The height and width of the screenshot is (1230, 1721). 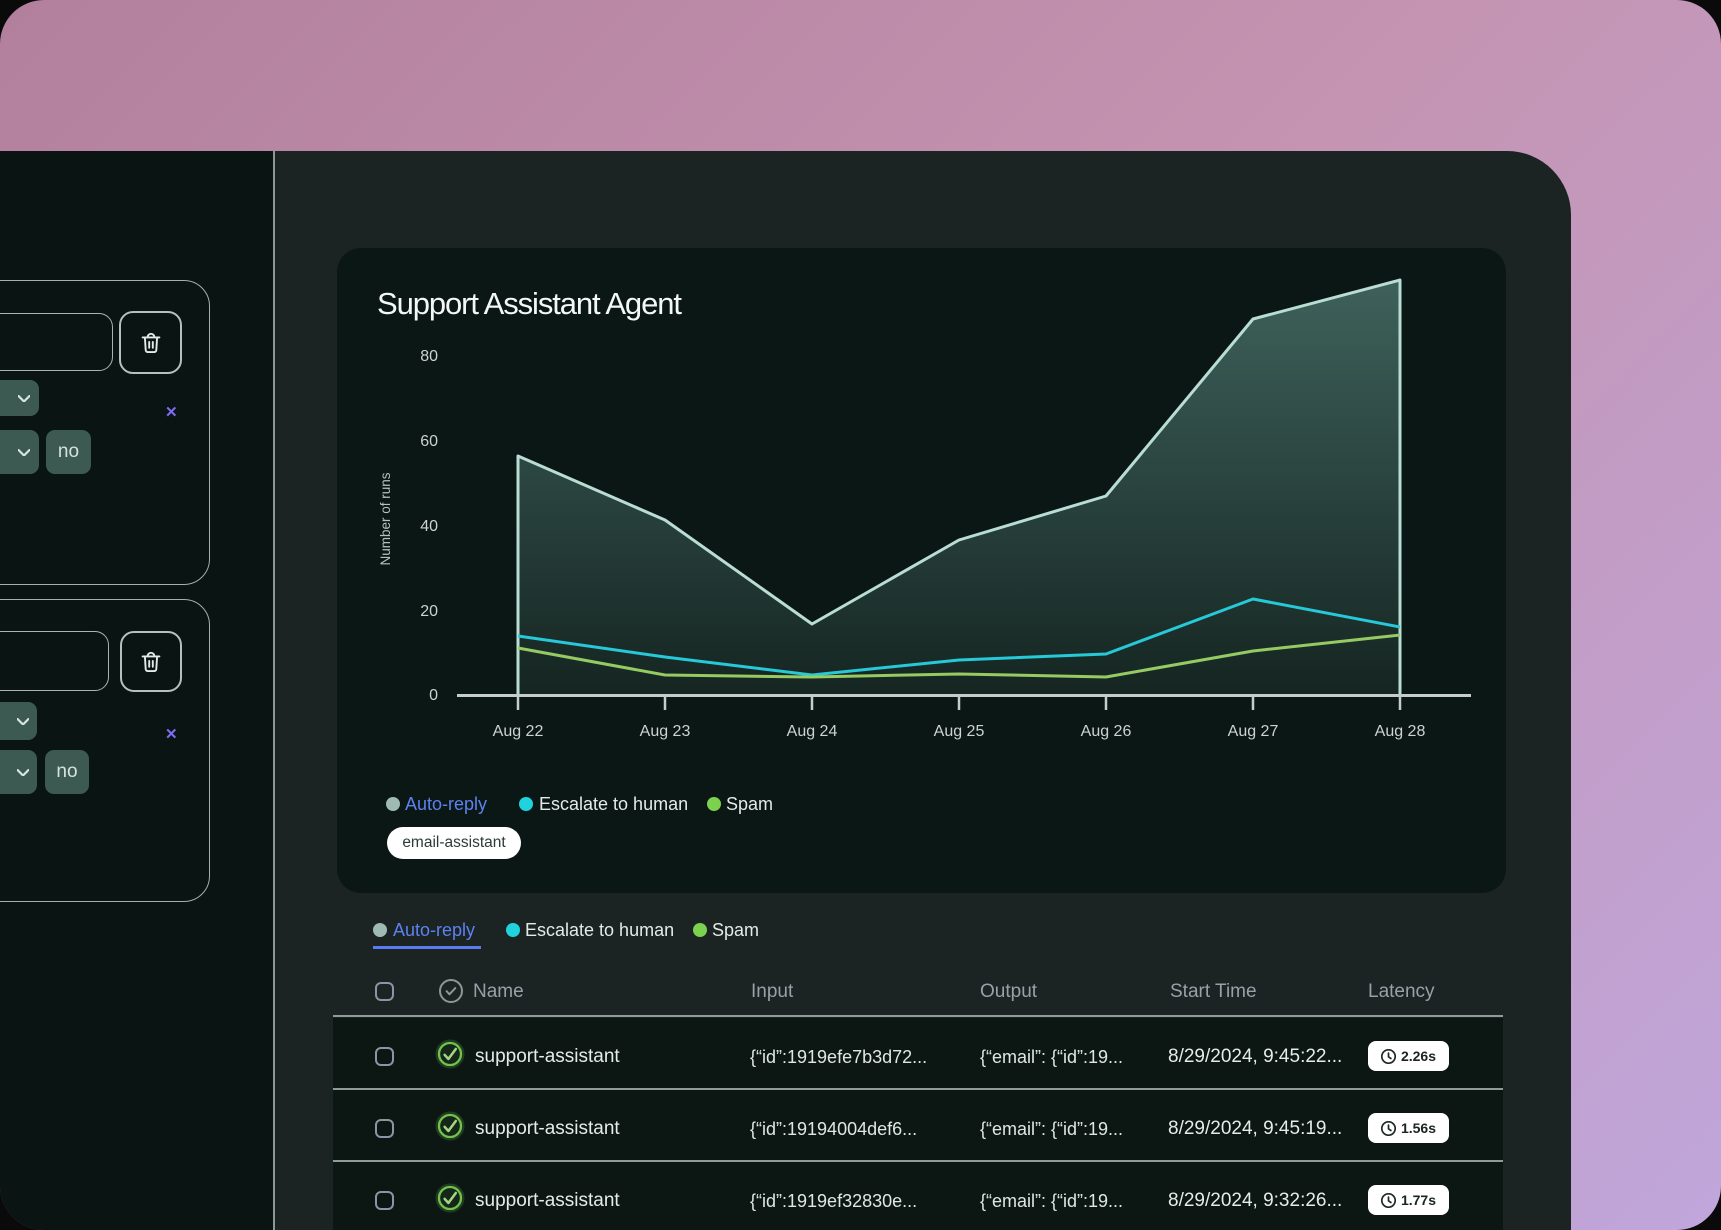 What do you see at coordinates (429, 611) in the screenshot?
I see `svg-text: 20` at bounding box center [429, 611].